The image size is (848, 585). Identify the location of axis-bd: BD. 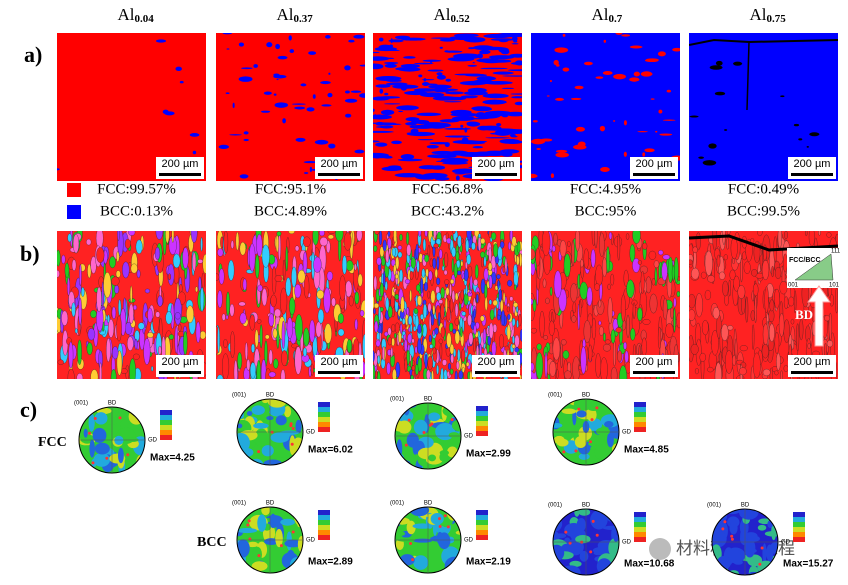
(586, 506).